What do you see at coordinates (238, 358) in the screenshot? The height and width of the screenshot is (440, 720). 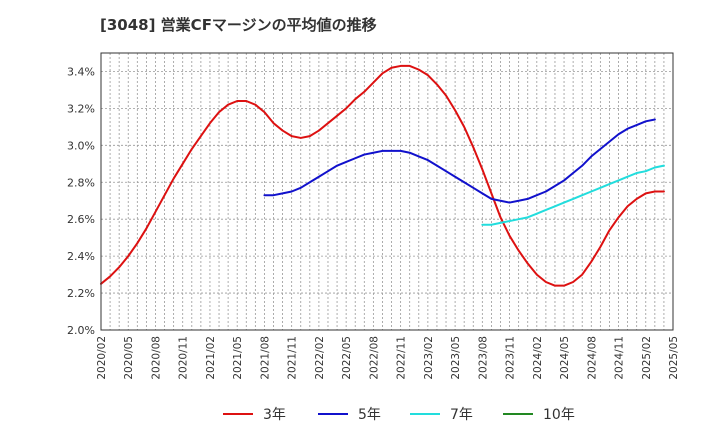 I see `x-tick-label: 2021/05` at bounding box center [238, 358].